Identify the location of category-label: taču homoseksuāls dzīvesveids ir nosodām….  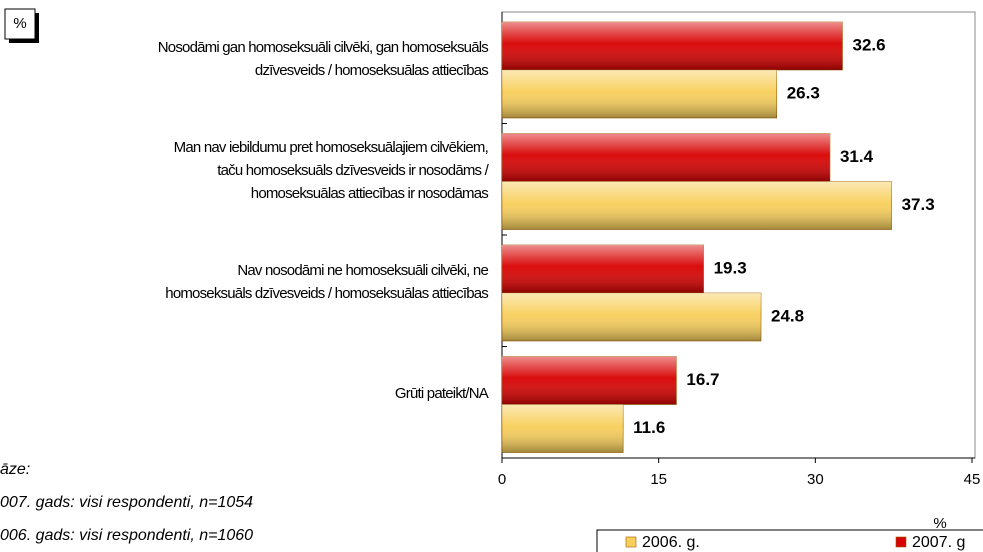
(353, 170).